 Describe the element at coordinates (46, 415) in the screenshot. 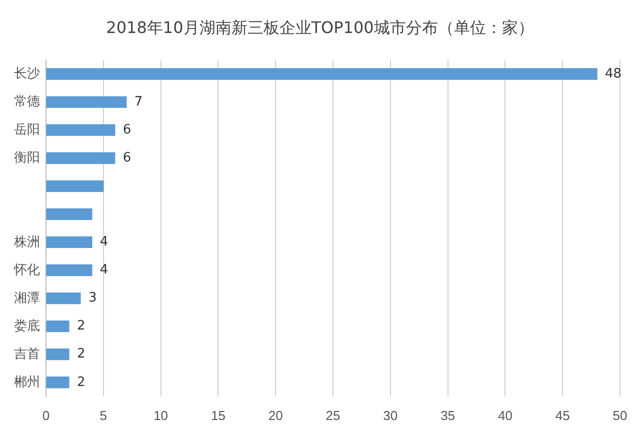

I see `x-tick-label: 0` at that location.